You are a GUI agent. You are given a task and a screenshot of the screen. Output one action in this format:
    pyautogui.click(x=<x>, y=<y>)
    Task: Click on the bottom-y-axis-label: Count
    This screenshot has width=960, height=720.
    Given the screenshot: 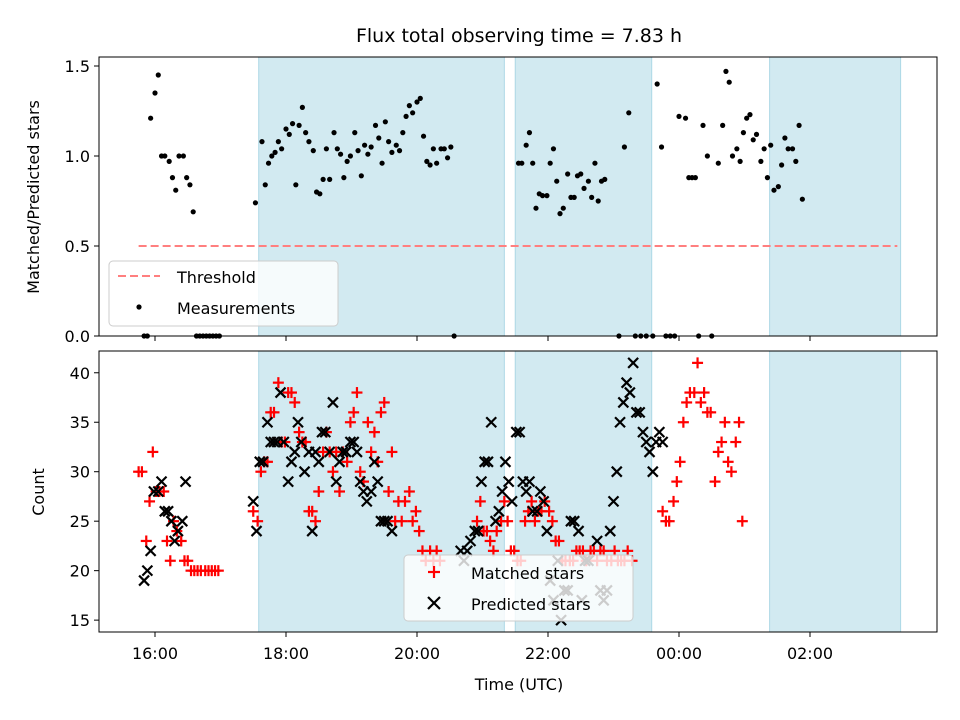 What is the action you would take?
    pyautogui.click(x=38, y=492)
    